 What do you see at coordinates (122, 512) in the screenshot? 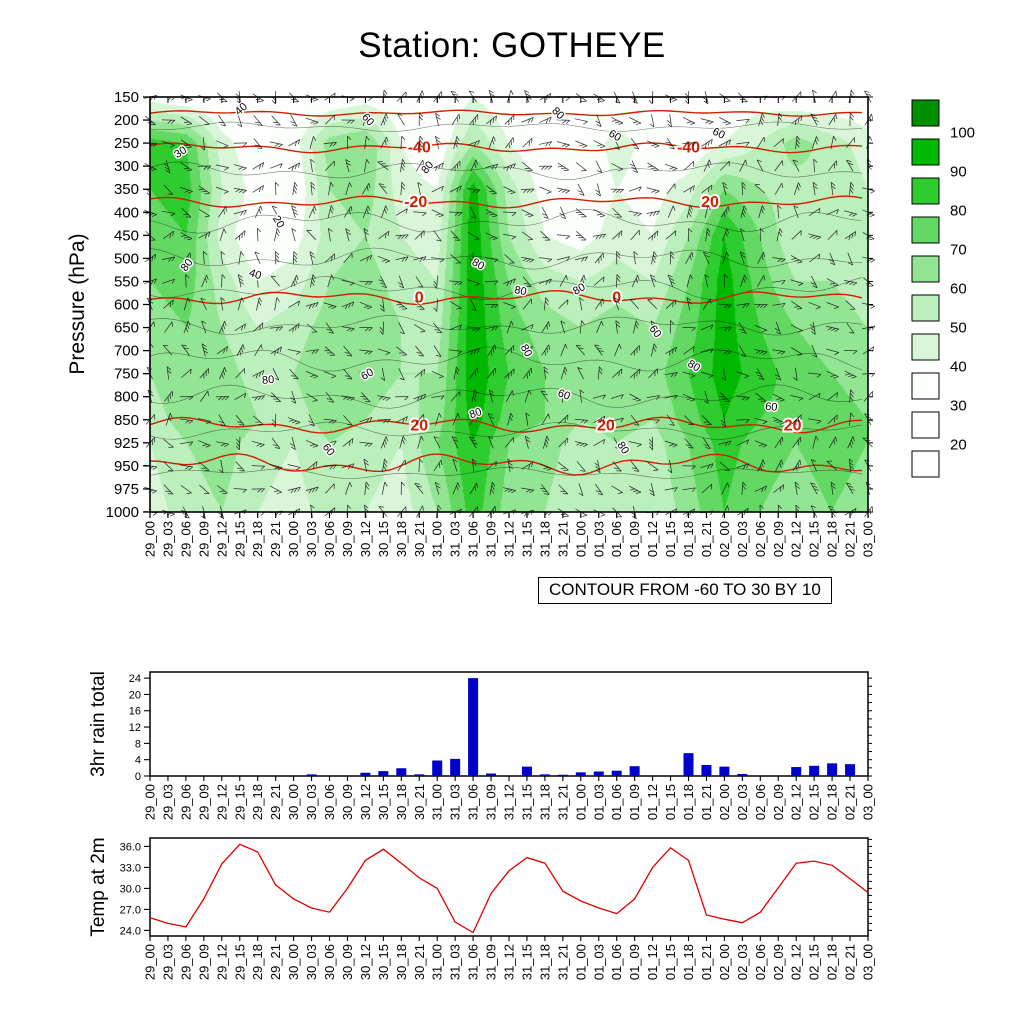
I see `svg-text: 1000` at bounding box center [122, 512].